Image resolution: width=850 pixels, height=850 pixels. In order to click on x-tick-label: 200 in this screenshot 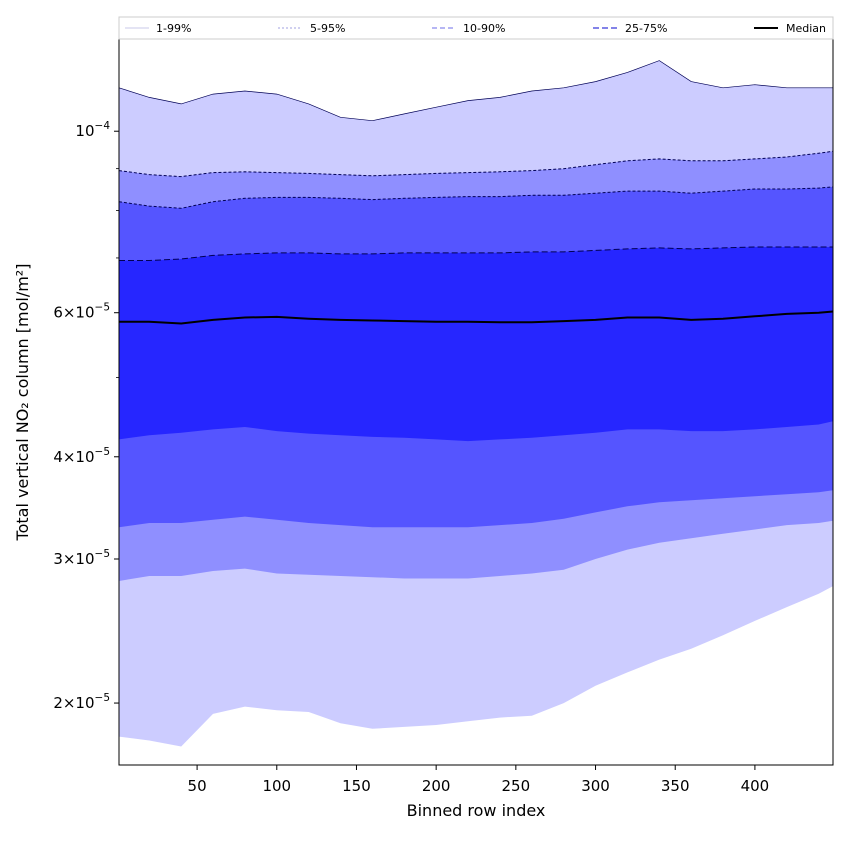, I will do `click(436, 786)`.